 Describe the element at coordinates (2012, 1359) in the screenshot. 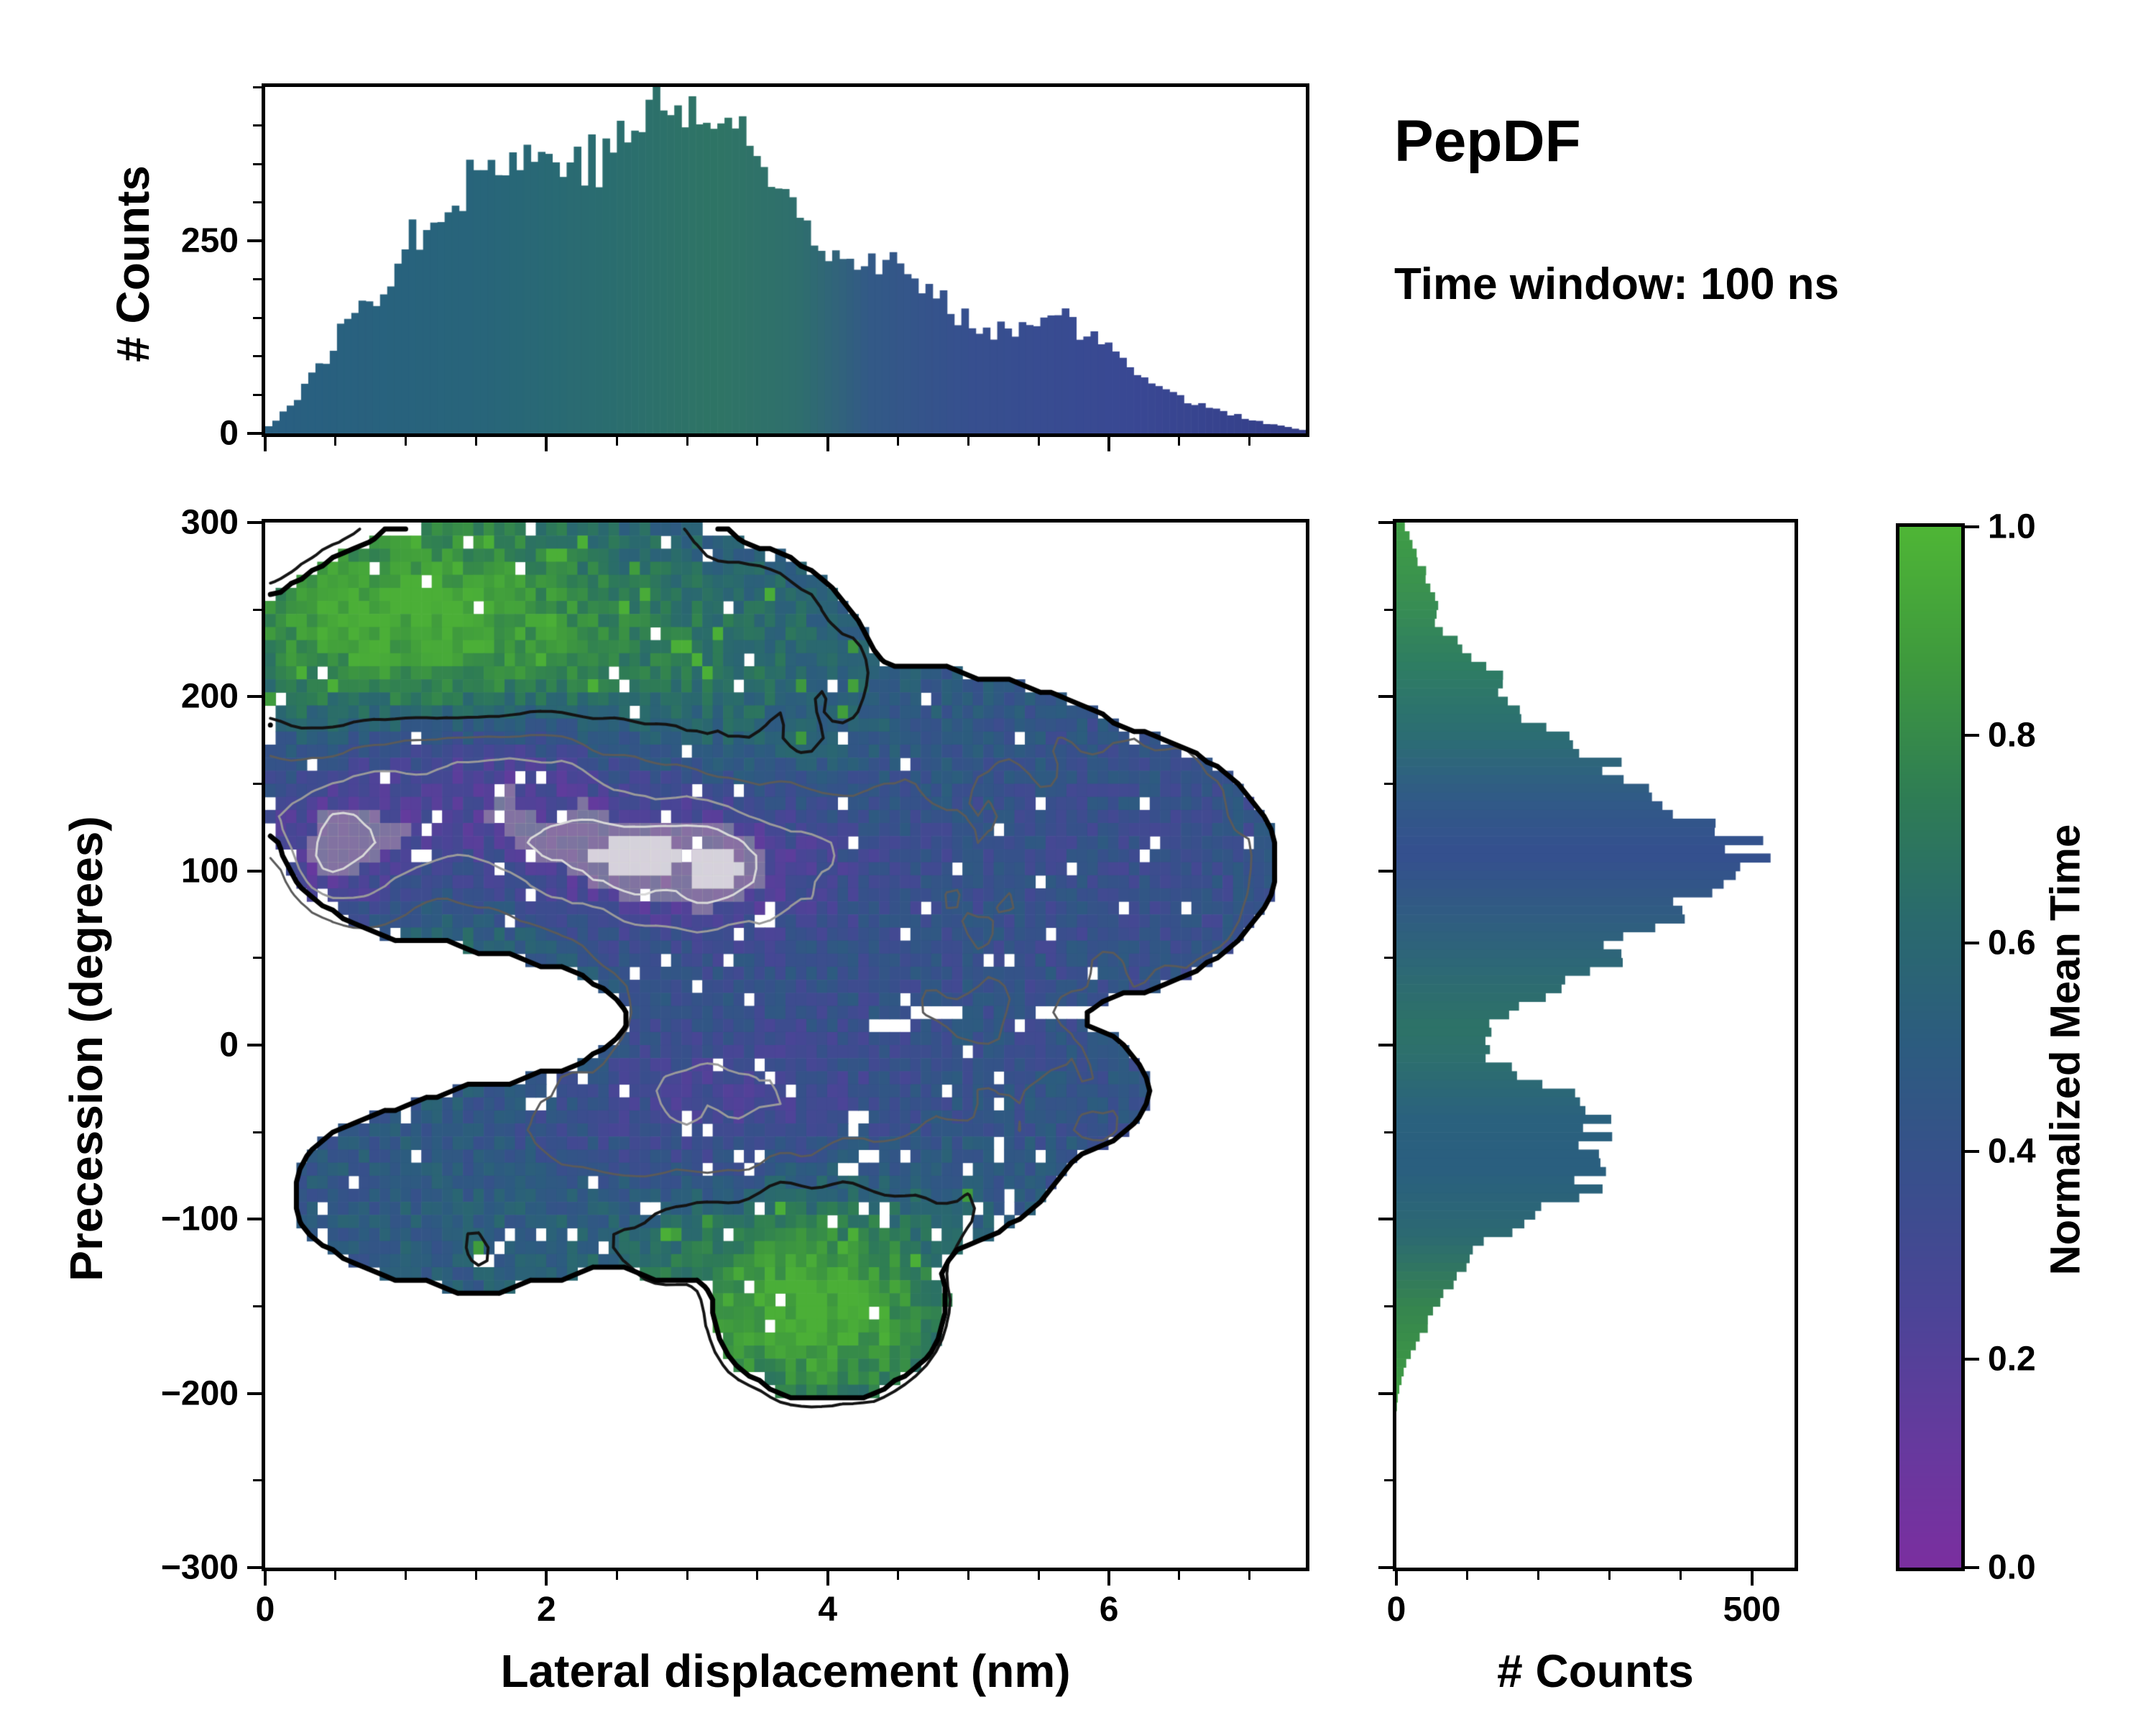

I see `tick-label: 0.2` at that location.